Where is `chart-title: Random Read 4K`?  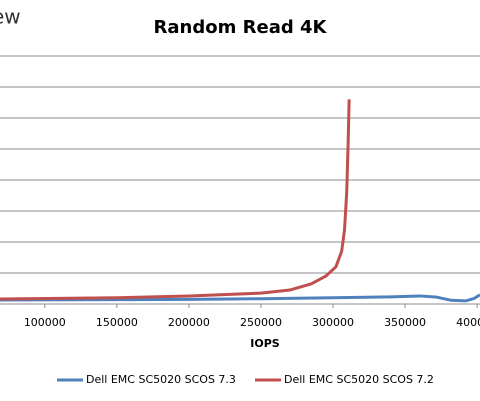
chart-title: Random Read 4K is located at coordinates (241, 27).